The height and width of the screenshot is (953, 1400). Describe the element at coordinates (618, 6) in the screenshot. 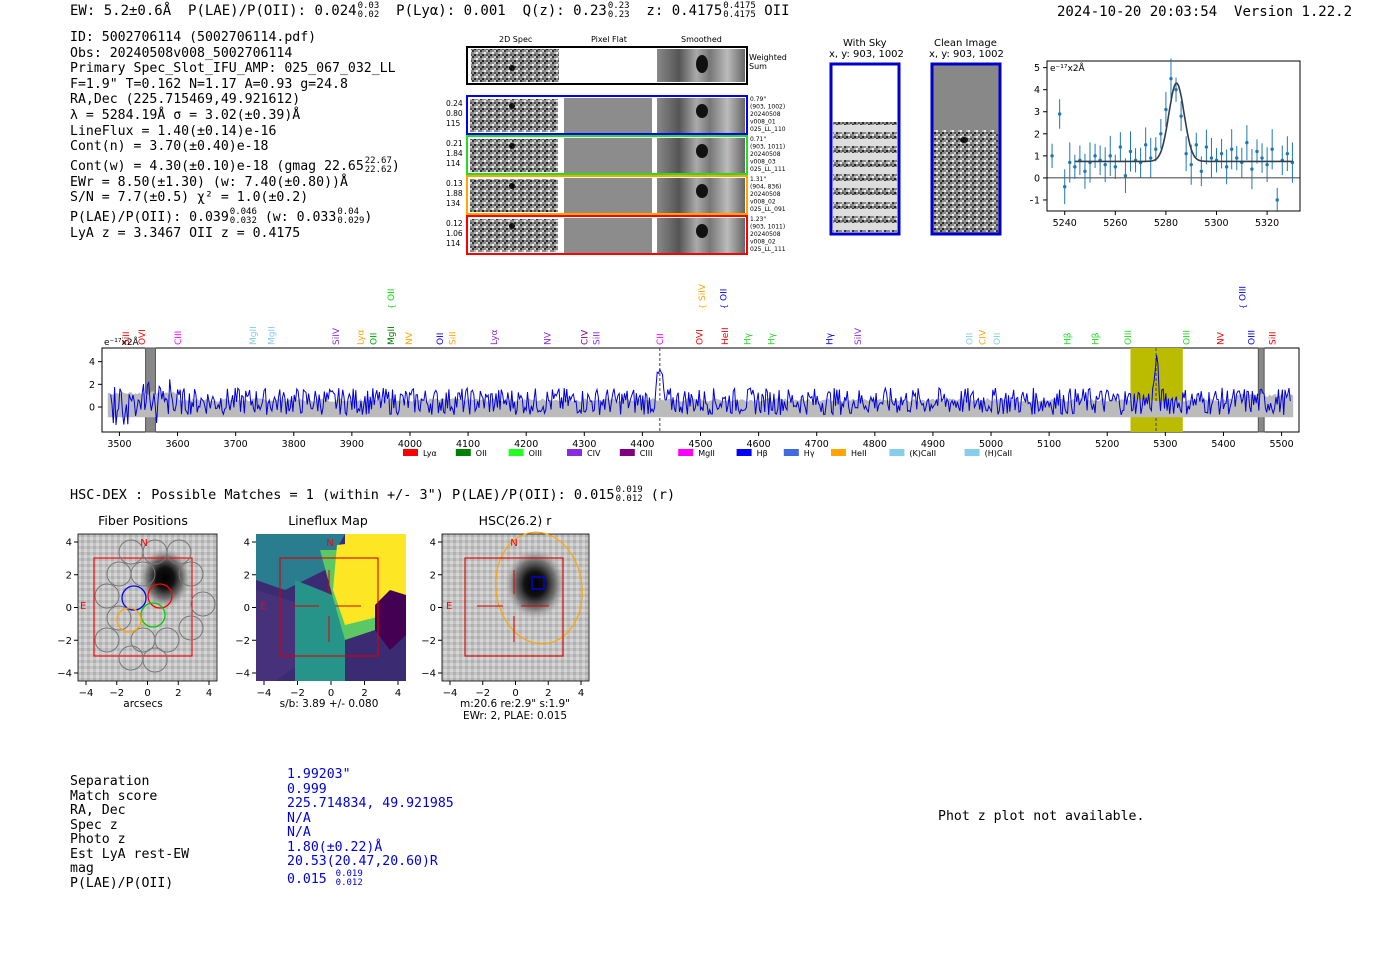

I see `header-qz-up: 0.23` at that location.